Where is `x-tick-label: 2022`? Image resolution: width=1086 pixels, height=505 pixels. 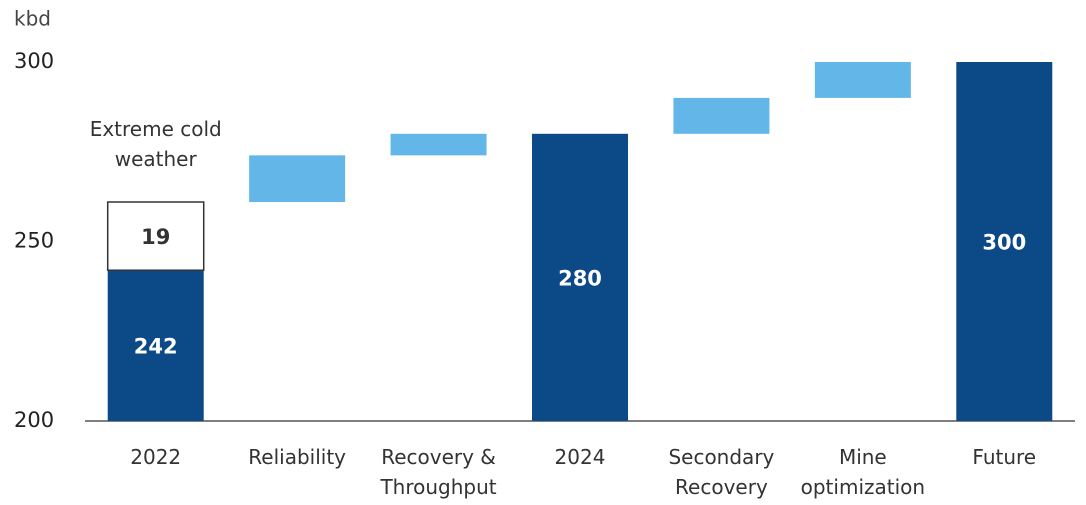 x-tick-label: 2022 is located at coordinates (156, 457).